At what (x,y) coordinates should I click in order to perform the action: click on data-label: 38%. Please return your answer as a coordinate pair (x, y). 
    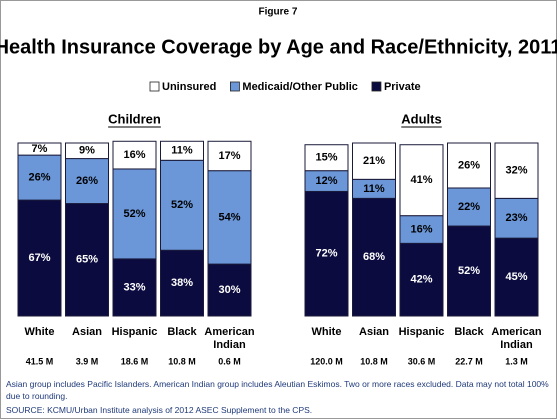
    Looking at the image, I should click on (182, 283).